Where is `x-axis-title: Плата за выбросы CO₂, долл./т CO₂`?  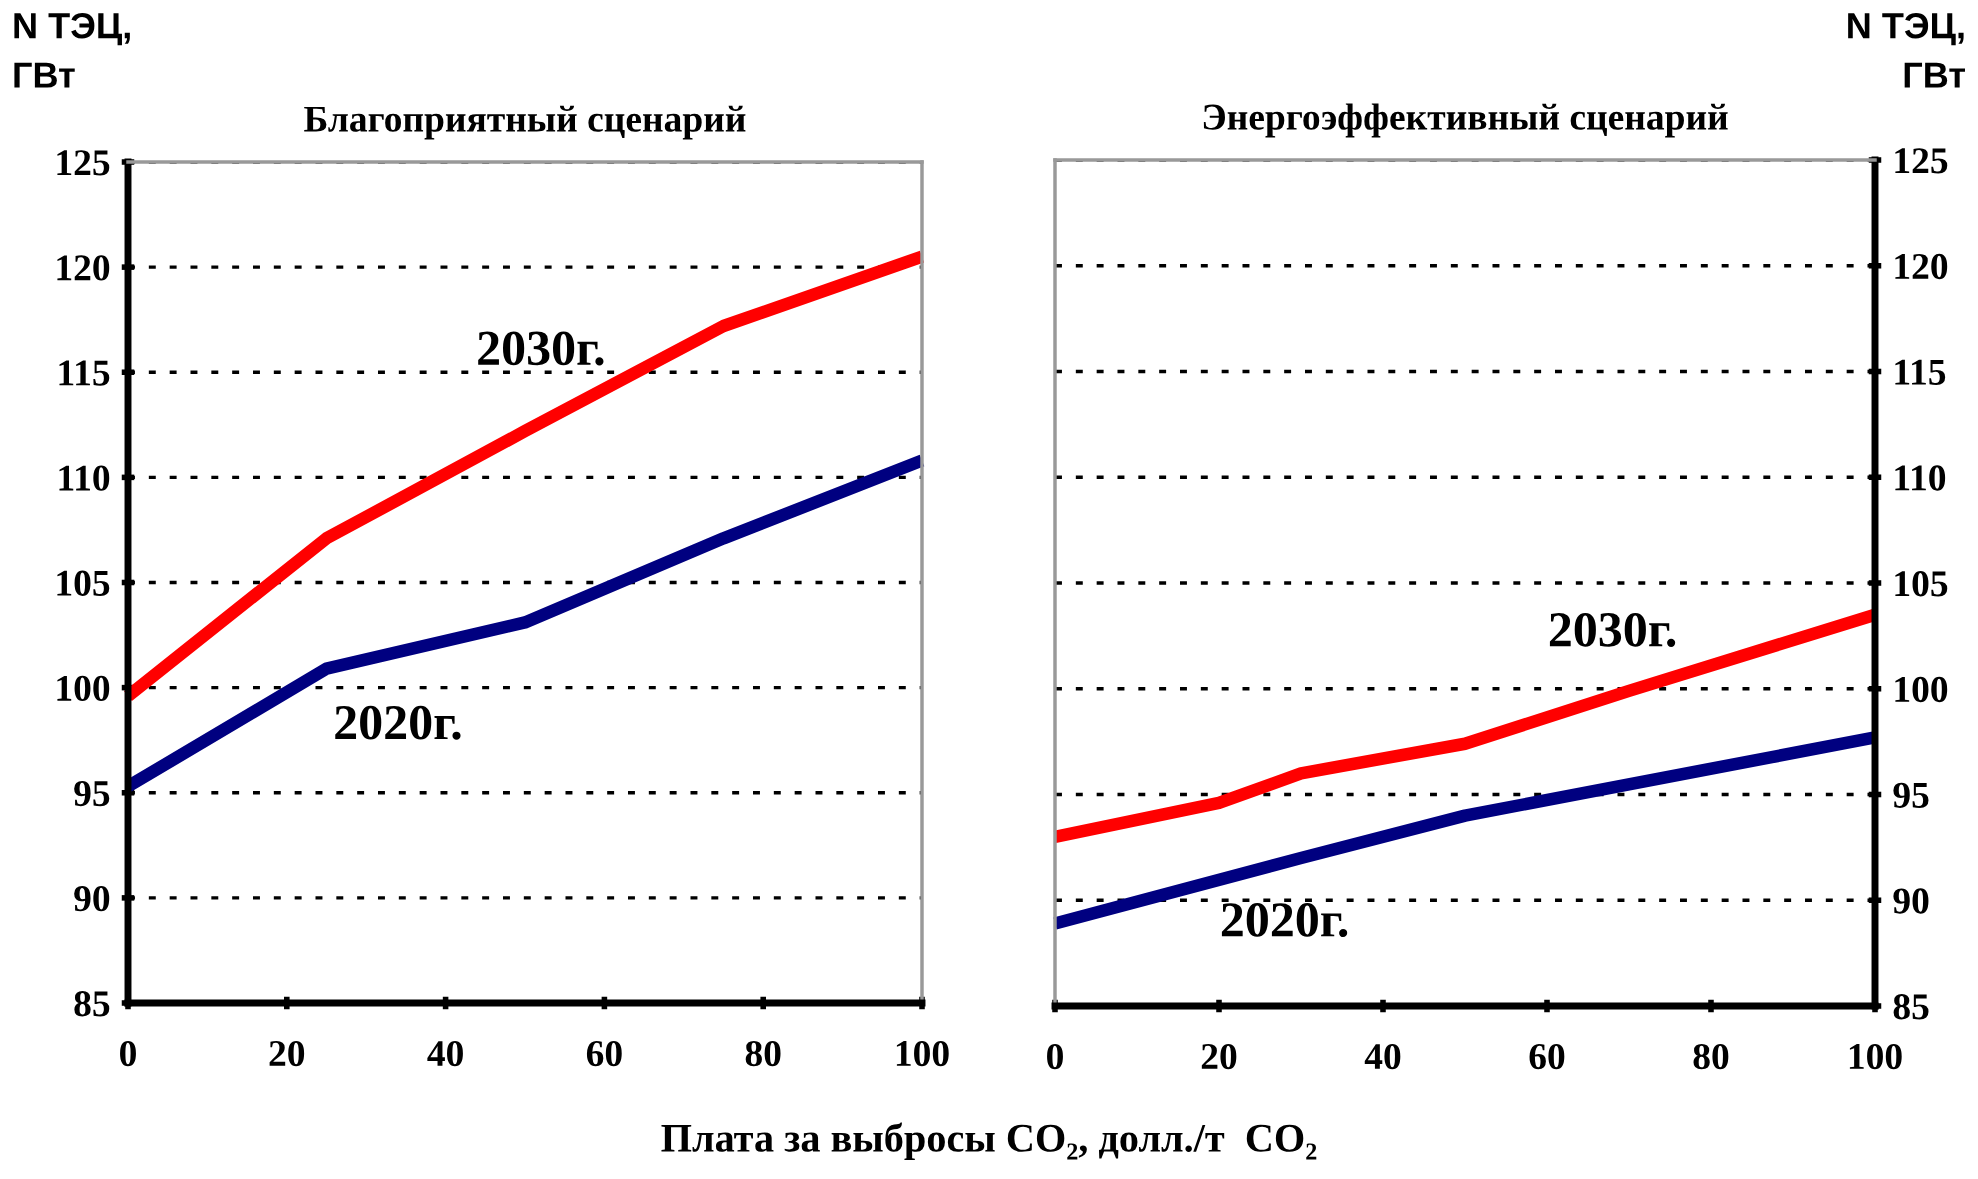 x-axis-title: Плата за выбросы CO₂, долл./т CO₂ is located at coordinates (989, 1141).